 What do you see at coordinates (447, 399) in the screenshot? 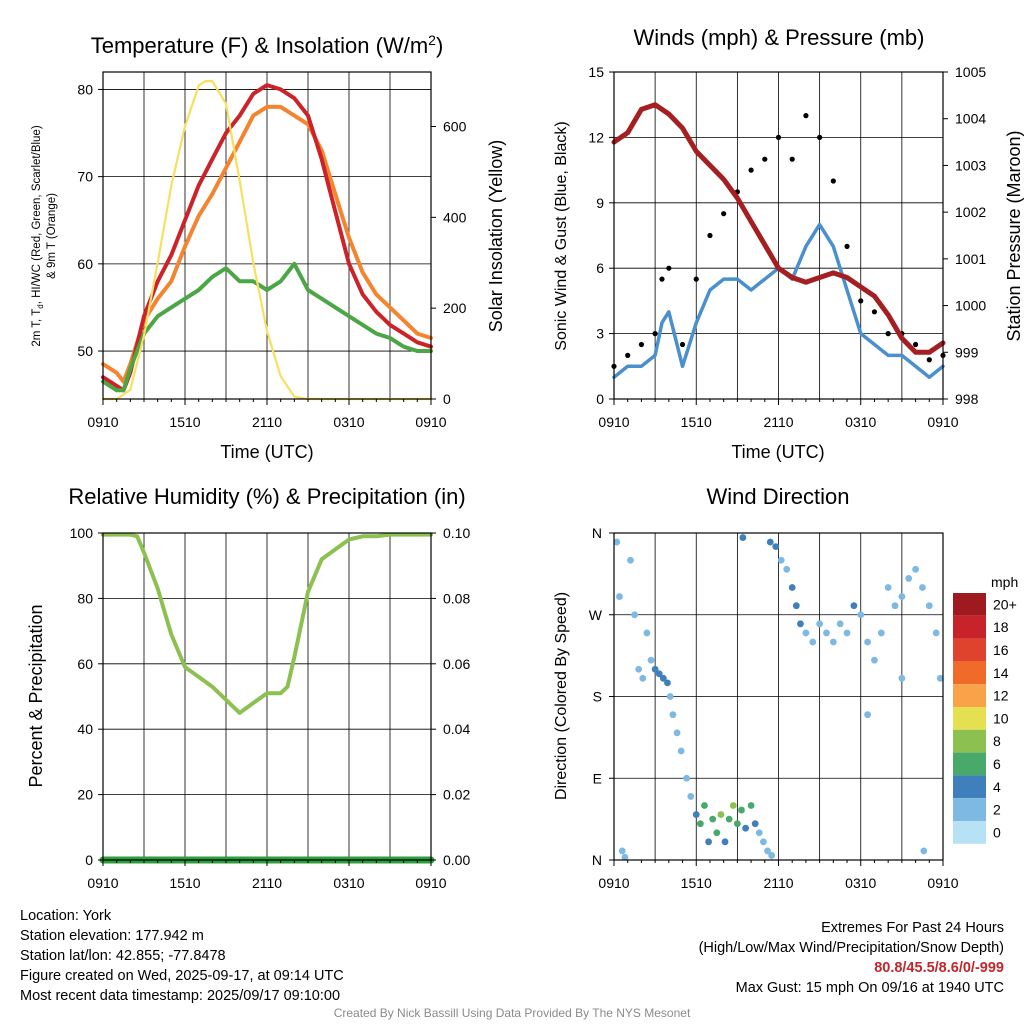
I see `temperature-y2tick-label: 0` at bounding box center [447, 399].